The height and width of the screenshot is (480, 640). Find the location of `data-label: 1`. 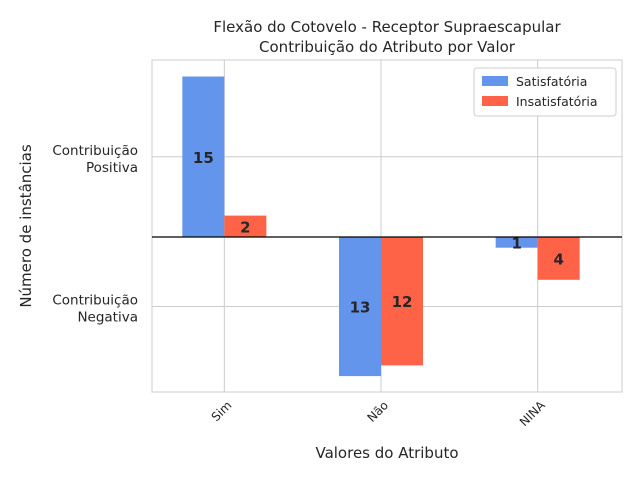

data-label: 1 is located at coordinates (516, 243).